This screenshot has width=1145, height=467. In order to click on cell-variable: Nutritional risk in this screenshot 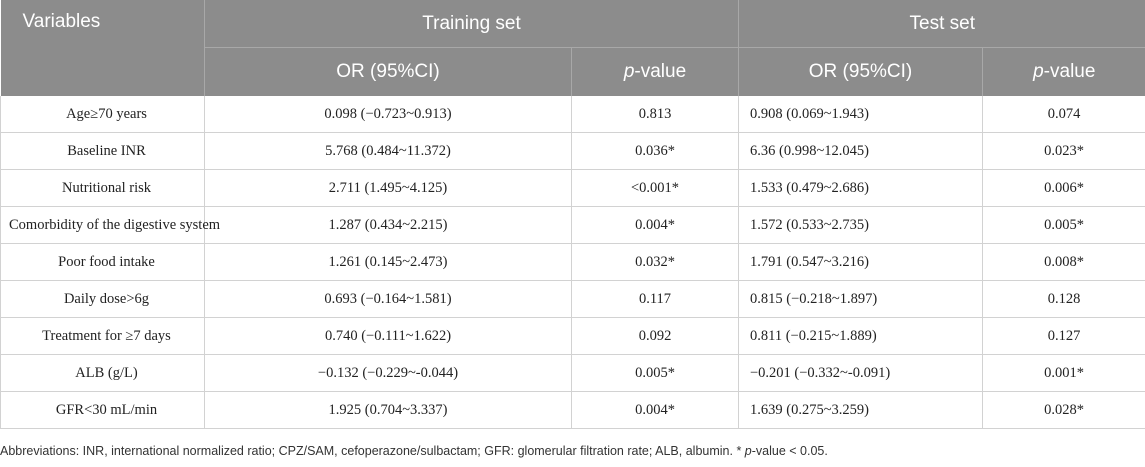, I will do `click(102, 188)`.